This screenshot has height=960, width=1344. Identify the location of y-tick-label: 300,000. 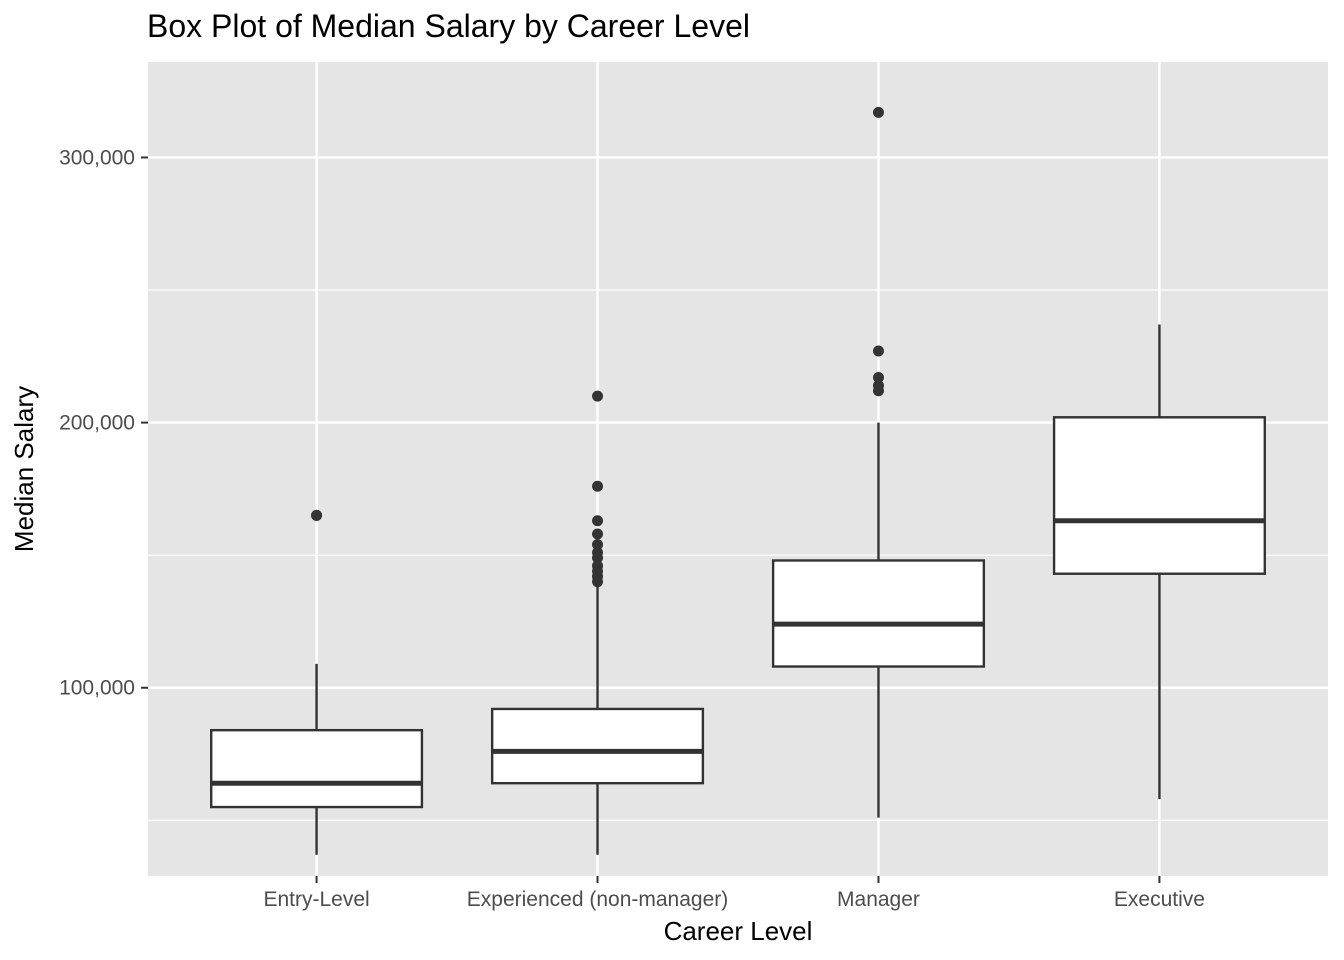
(97, 157).